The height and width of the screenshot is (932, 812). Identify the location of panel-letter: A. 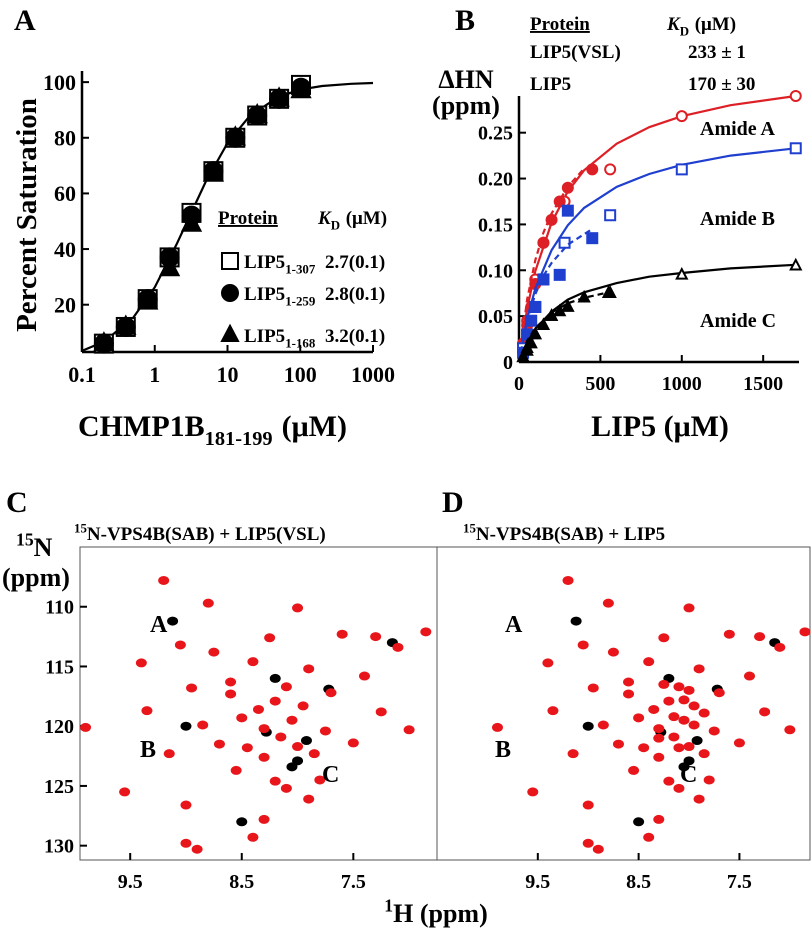
(25, 20).